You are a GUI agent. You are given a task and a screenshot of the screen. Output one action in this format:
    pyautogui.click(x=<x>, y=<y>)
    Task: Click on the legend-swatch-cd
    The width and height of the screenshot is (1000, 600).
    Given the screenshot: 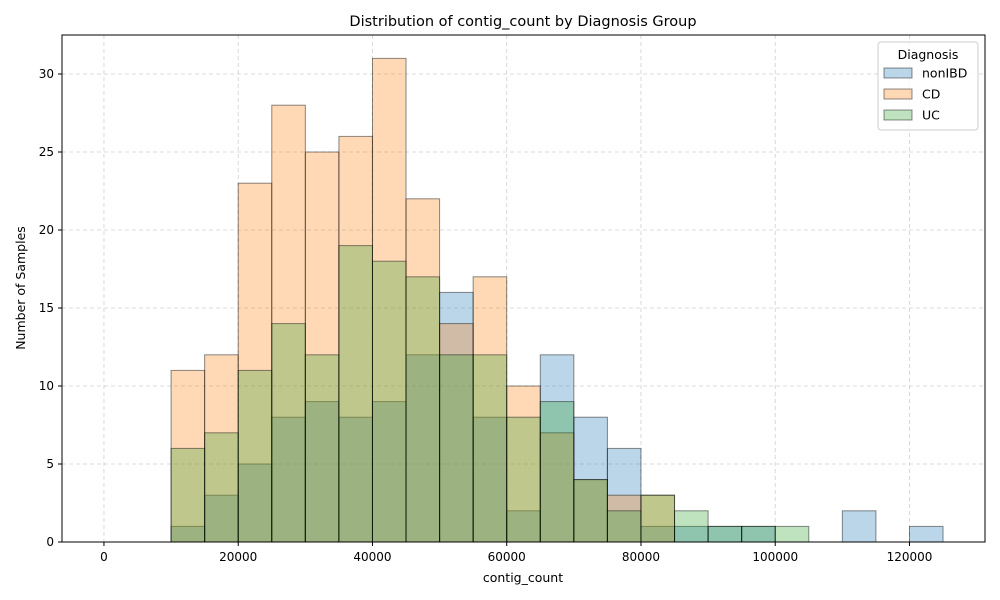 What is the action you would take?
    pyautogui.click(x=898, y=94)
    